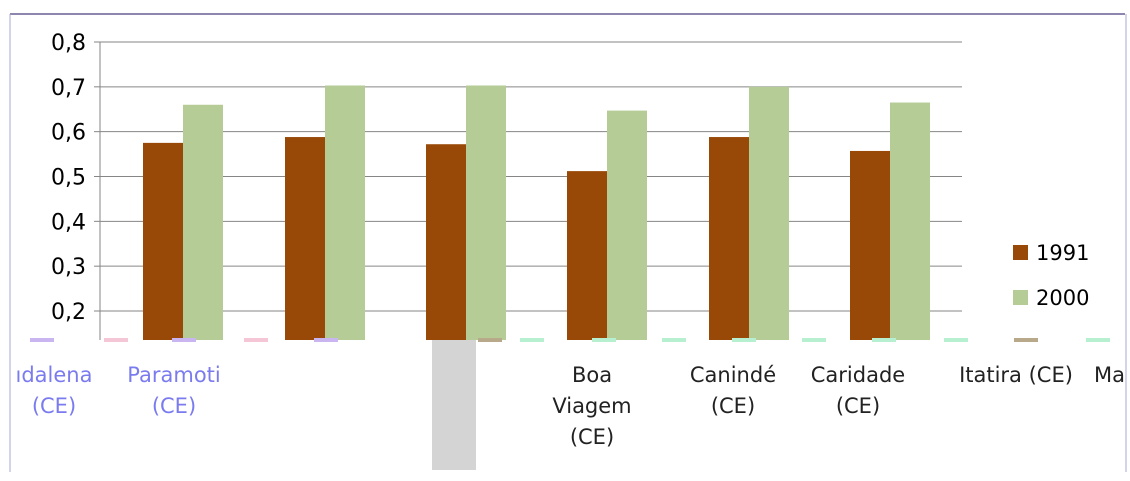  I want to click on y-tick-label: 0,6, so click(68, 133).